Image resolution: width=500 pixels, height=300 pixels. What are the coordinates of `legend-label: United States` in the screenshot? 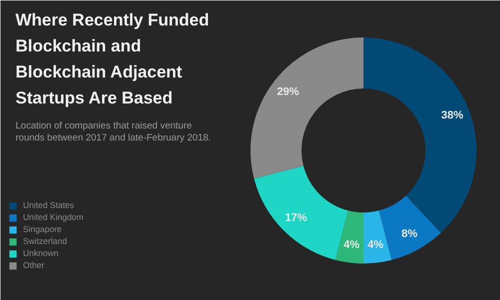 It's located at (48, 205).